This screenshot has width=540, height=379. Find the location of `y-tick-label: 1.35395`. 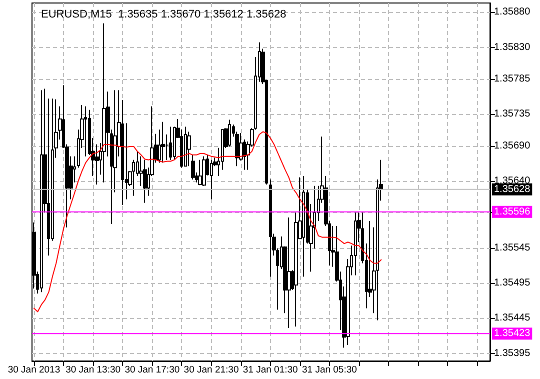

y-tick-label: 1.35395 is located at coordinates (512, 353).